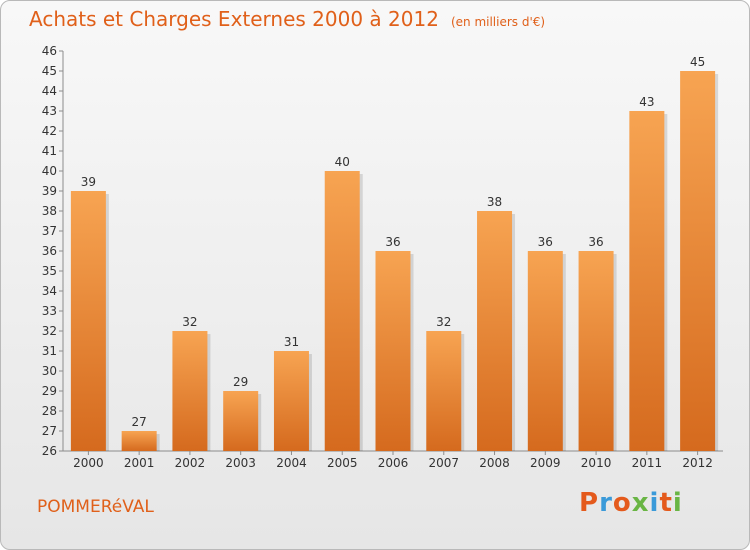  What do you see at coordinates (49, 371) in the screenshot?
I see `y-tick-label: 30` at bounding box center [49, 371].